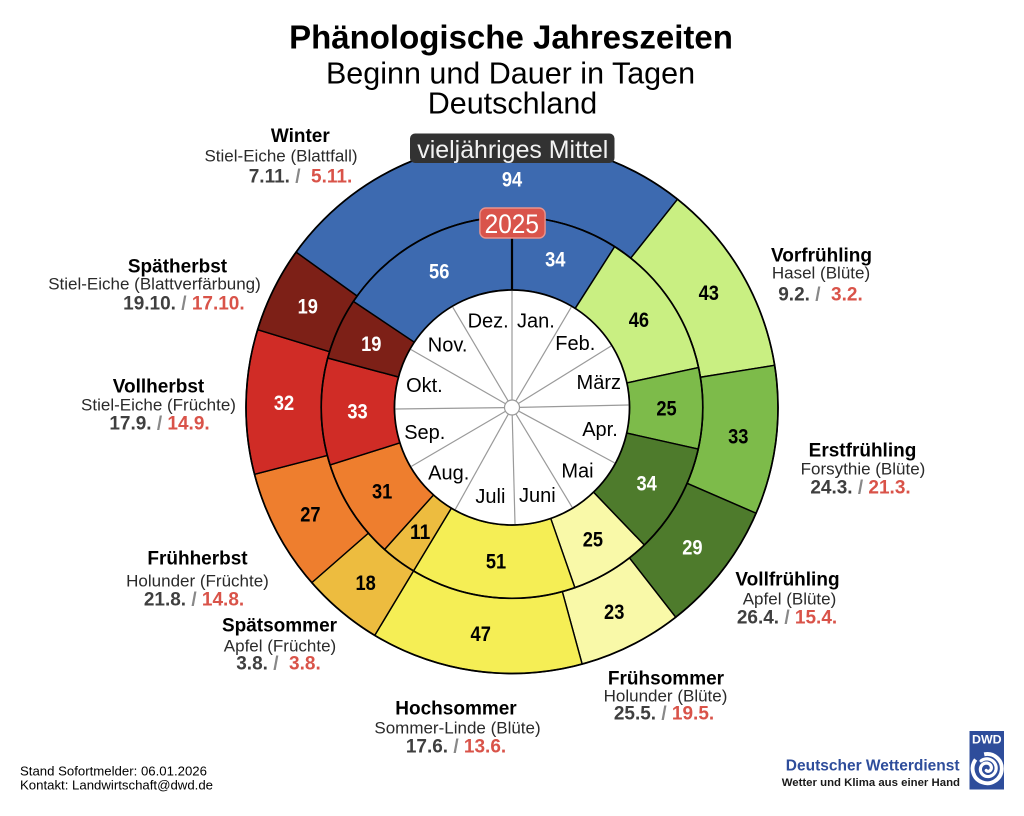 The height and width of the screenshot is (816, 1024). I want to click on svg-text: Nov., so click(448, 345).